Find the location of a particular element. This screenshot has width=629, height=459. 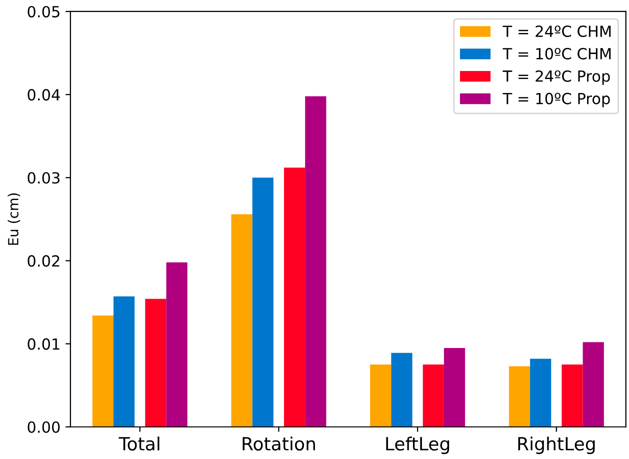

y-axis-title: Eu (cm) is located at coordinates (14, 219).